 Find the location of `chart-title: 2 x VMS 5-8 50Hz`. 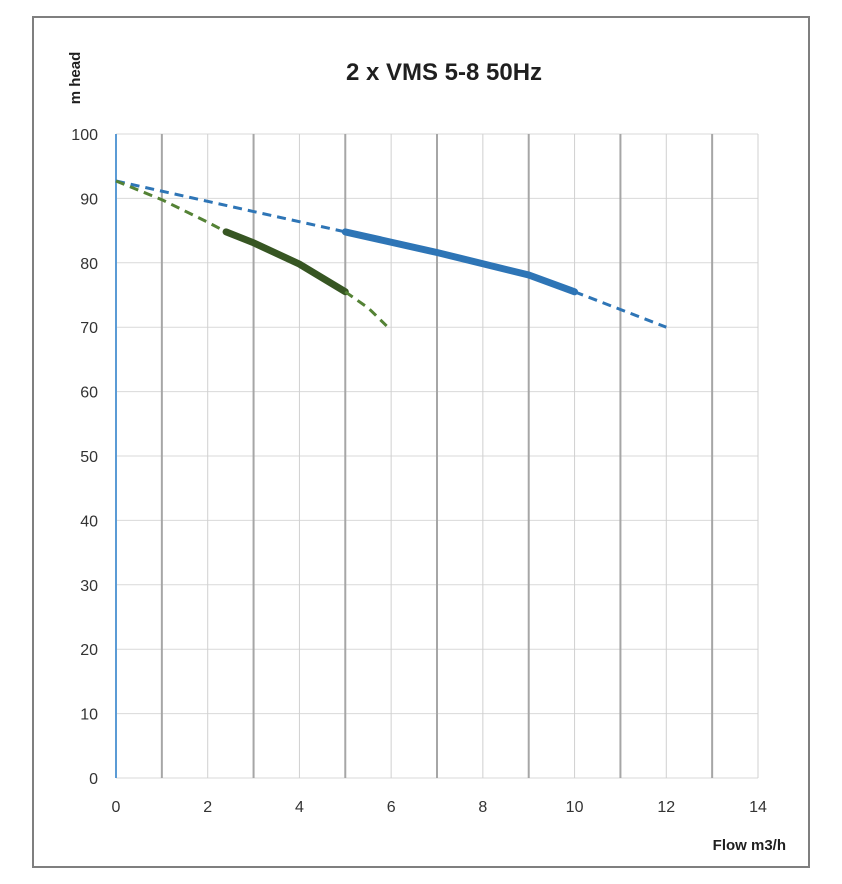

chart-title: 2 x VMS 5-8 50Hz is located at coordinates (444, 72).